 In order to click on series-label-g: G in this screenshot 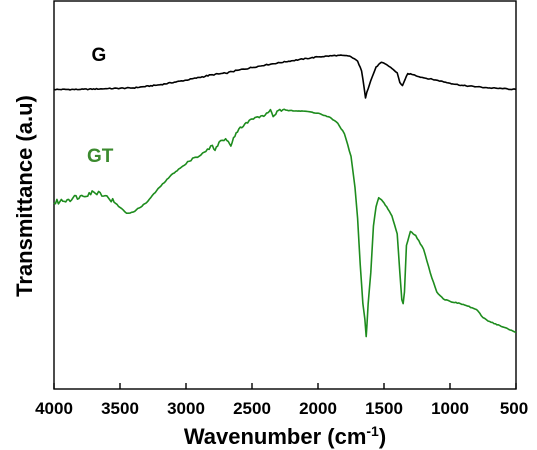, I will do `click(98, 55)`.